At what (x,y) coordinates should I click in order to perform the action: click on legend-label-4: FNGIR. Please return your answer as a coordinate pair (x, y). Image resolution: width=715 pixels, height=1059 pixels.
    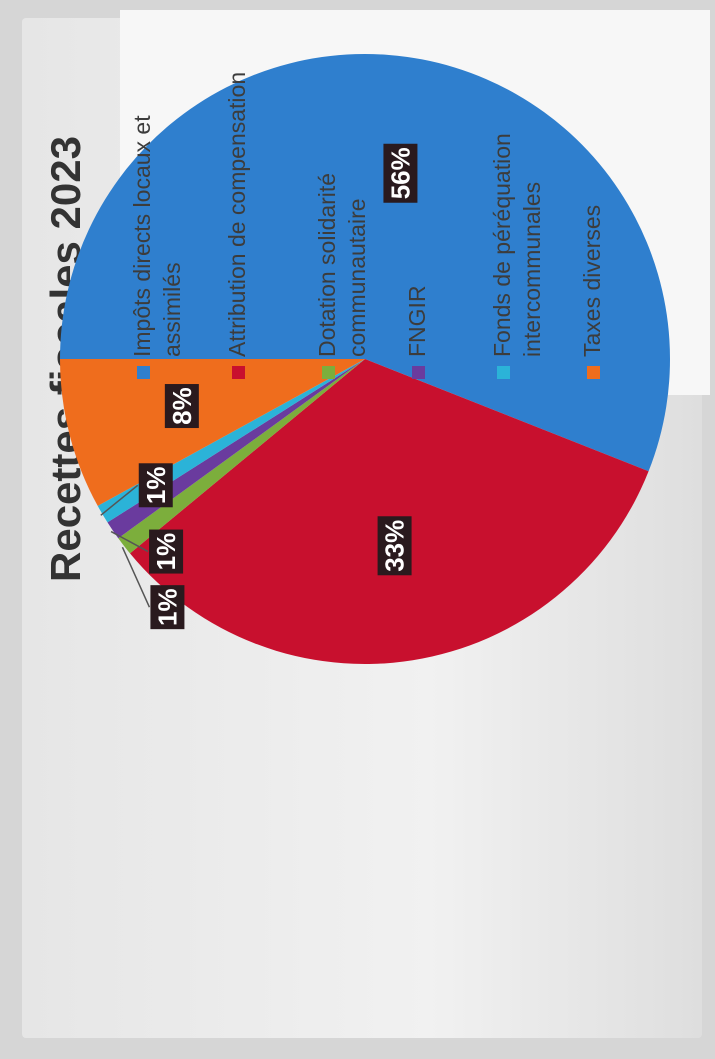
    Looking at the image, I should click on (417, 321).